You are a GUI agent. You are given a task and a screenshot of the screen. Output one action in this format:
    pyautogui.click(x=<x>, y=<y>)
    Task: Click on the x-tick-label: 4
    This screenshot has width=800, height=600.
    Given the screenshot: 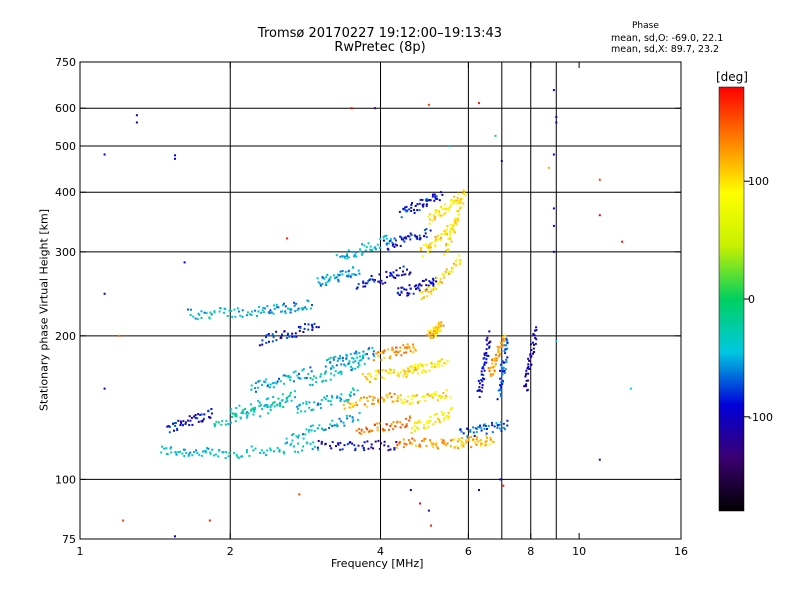 What is the action you would take?
    pyautogui.click(x=380, y=551)
    